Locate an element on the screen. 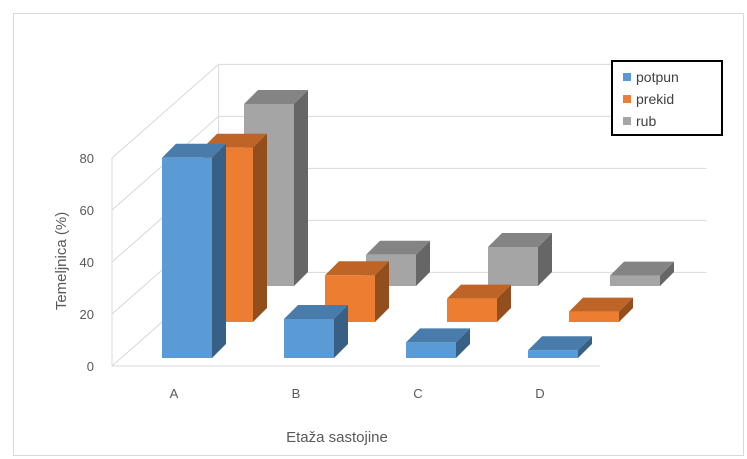  bar-potpun-B is located at coordinates (316, 331).